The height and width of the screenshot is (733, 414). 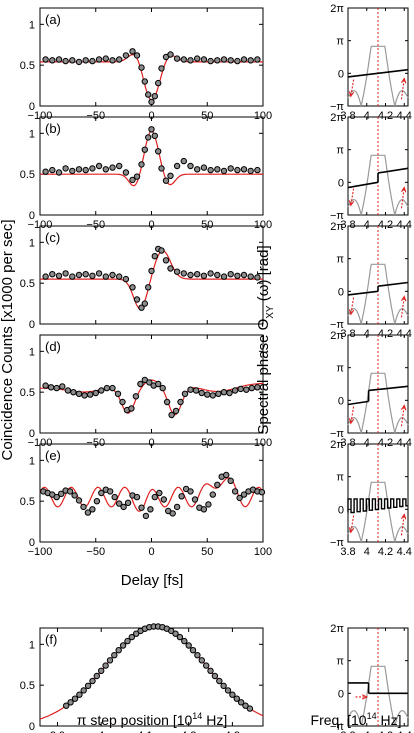 What do you see at coordinates (356, 719) in the screenshot?
I see `right-xlabel: Freq. [1014 Hz]` at bounding box center [356, 719].